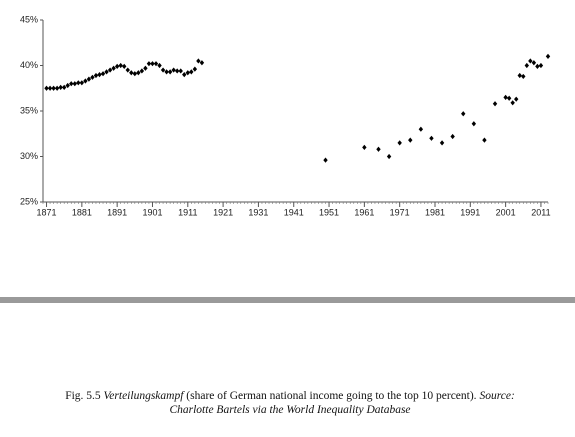  What do you see at coordinates (470, 212) in the screenshot?
I see `x-tick-label: 1991` at bounding box center [470, 212].